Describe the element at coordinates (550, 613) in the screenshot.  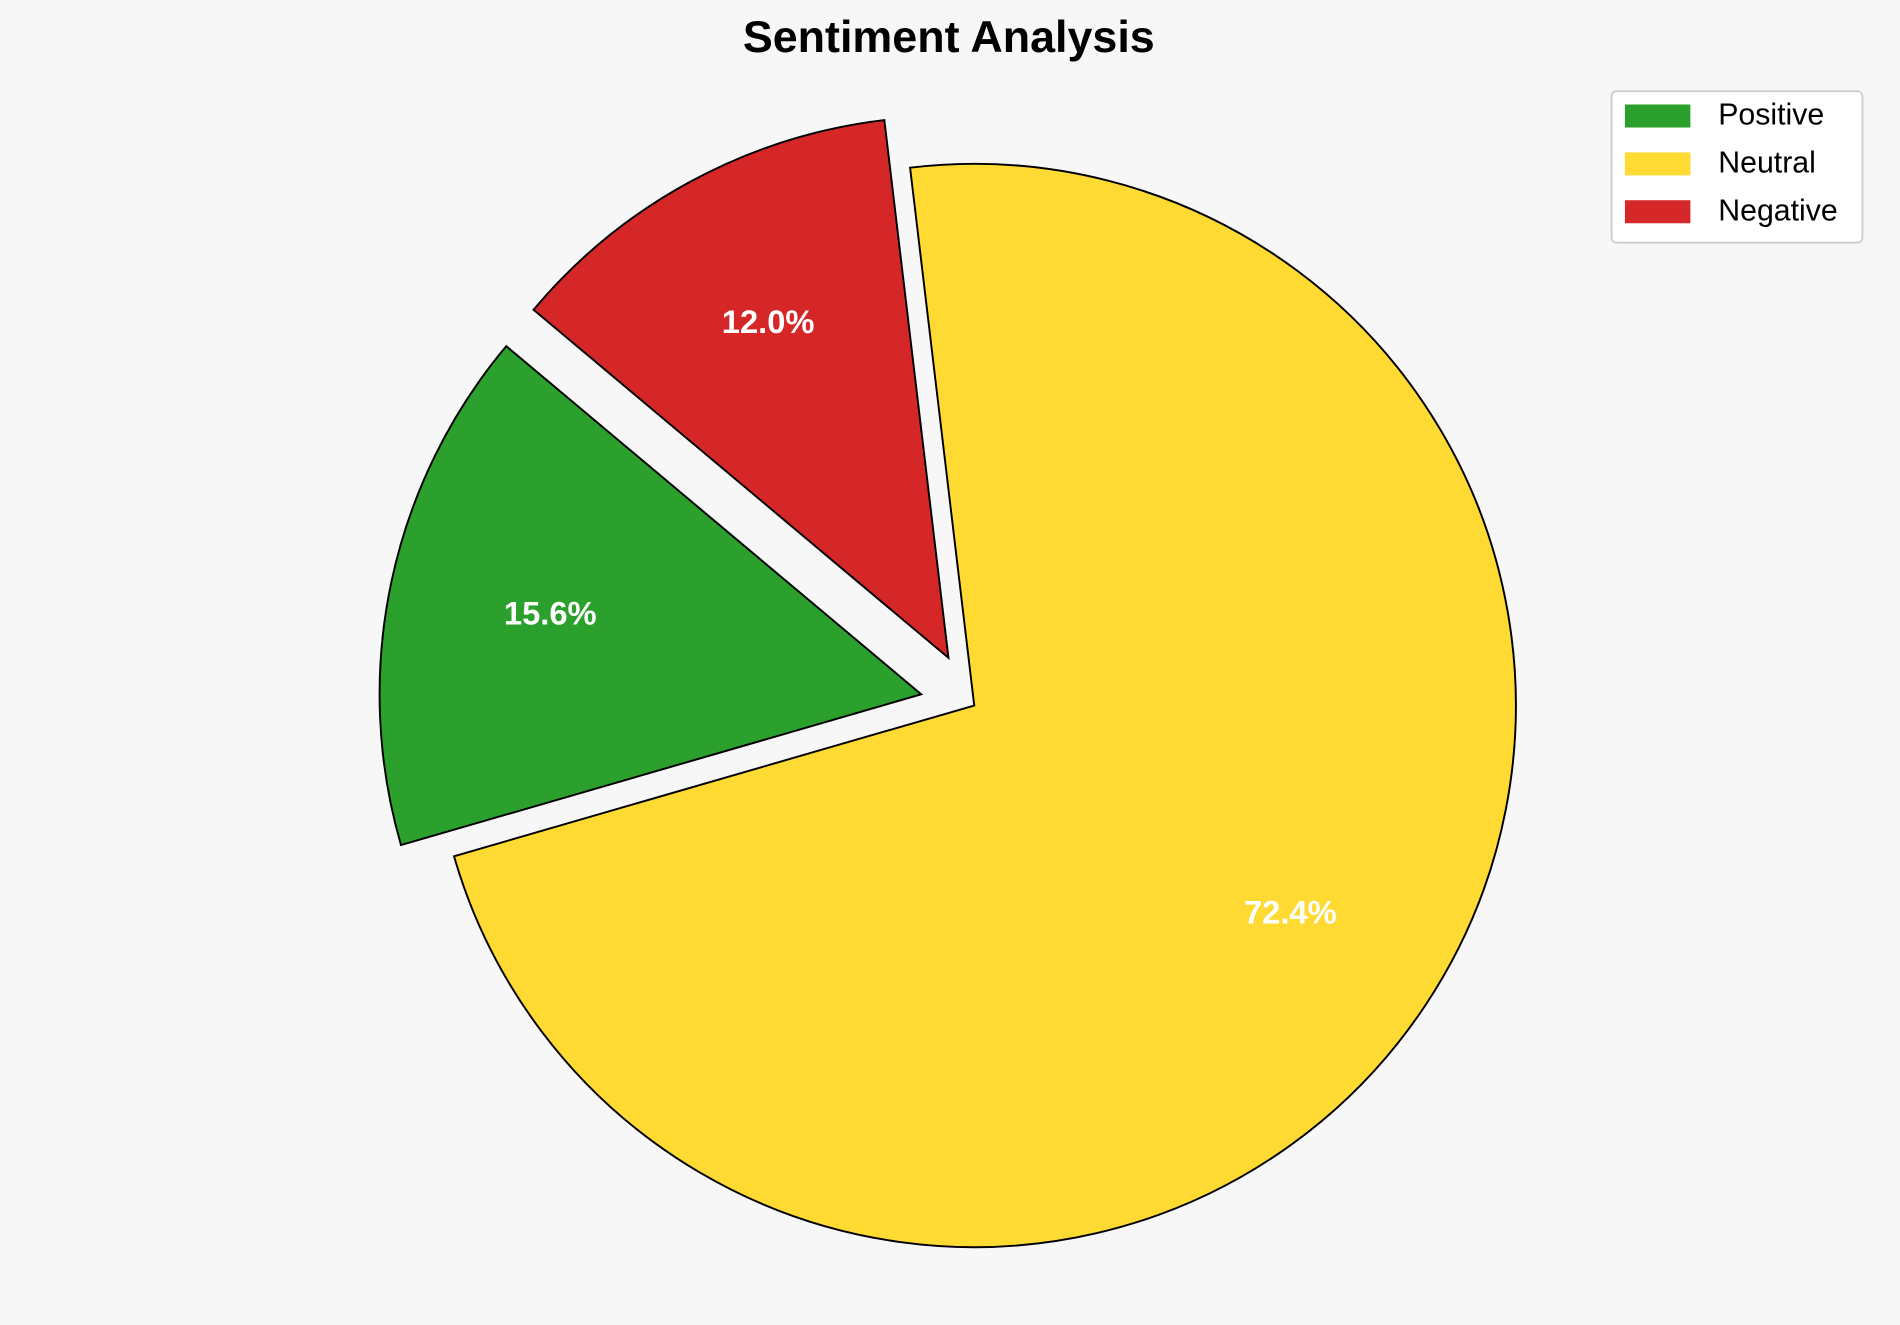
I see `data-label: 15.6%` at that location.